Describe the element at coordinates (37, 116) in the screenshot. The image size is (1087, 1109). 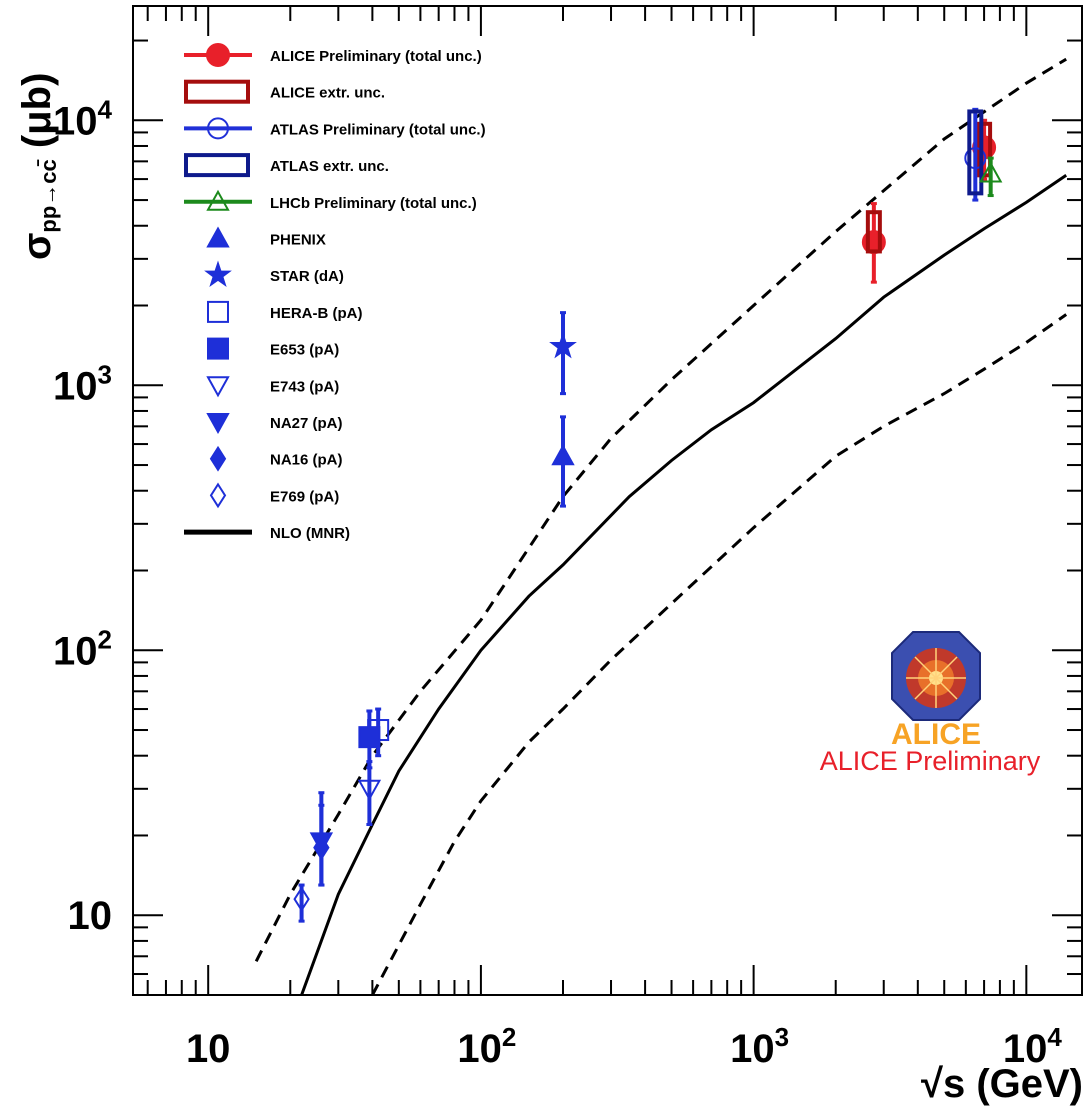
I see `y-axis-label-unit: (μb)` at that location.